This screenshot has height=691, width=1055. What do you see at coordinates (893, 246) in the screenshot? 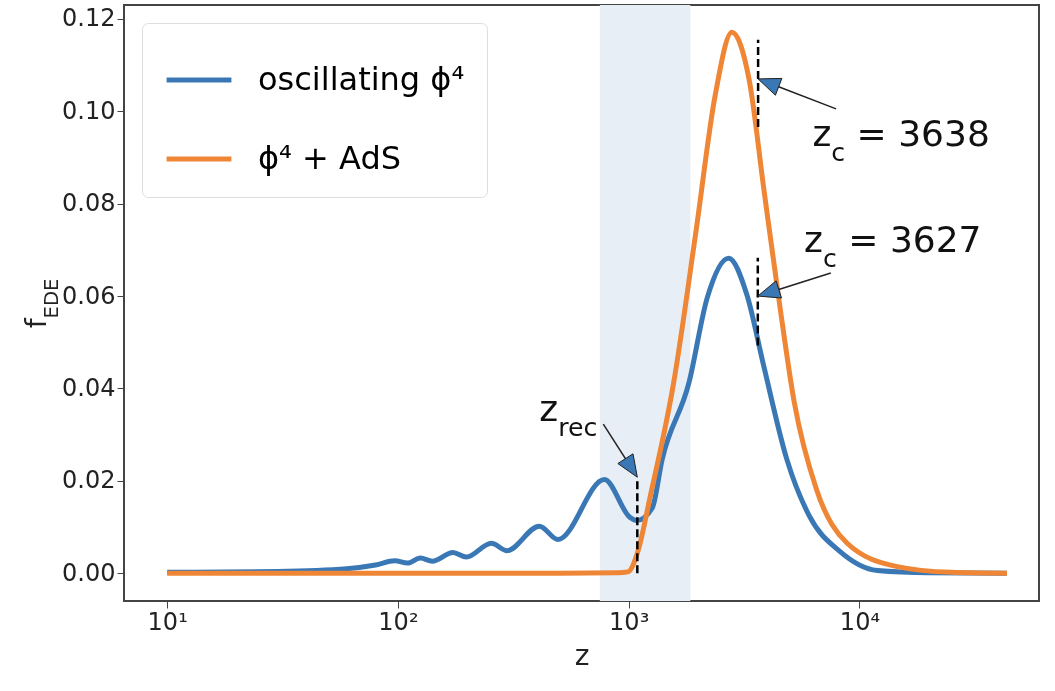
I see `annotation: z$_{c}$ = 3627` at bounding box center [893, 246].